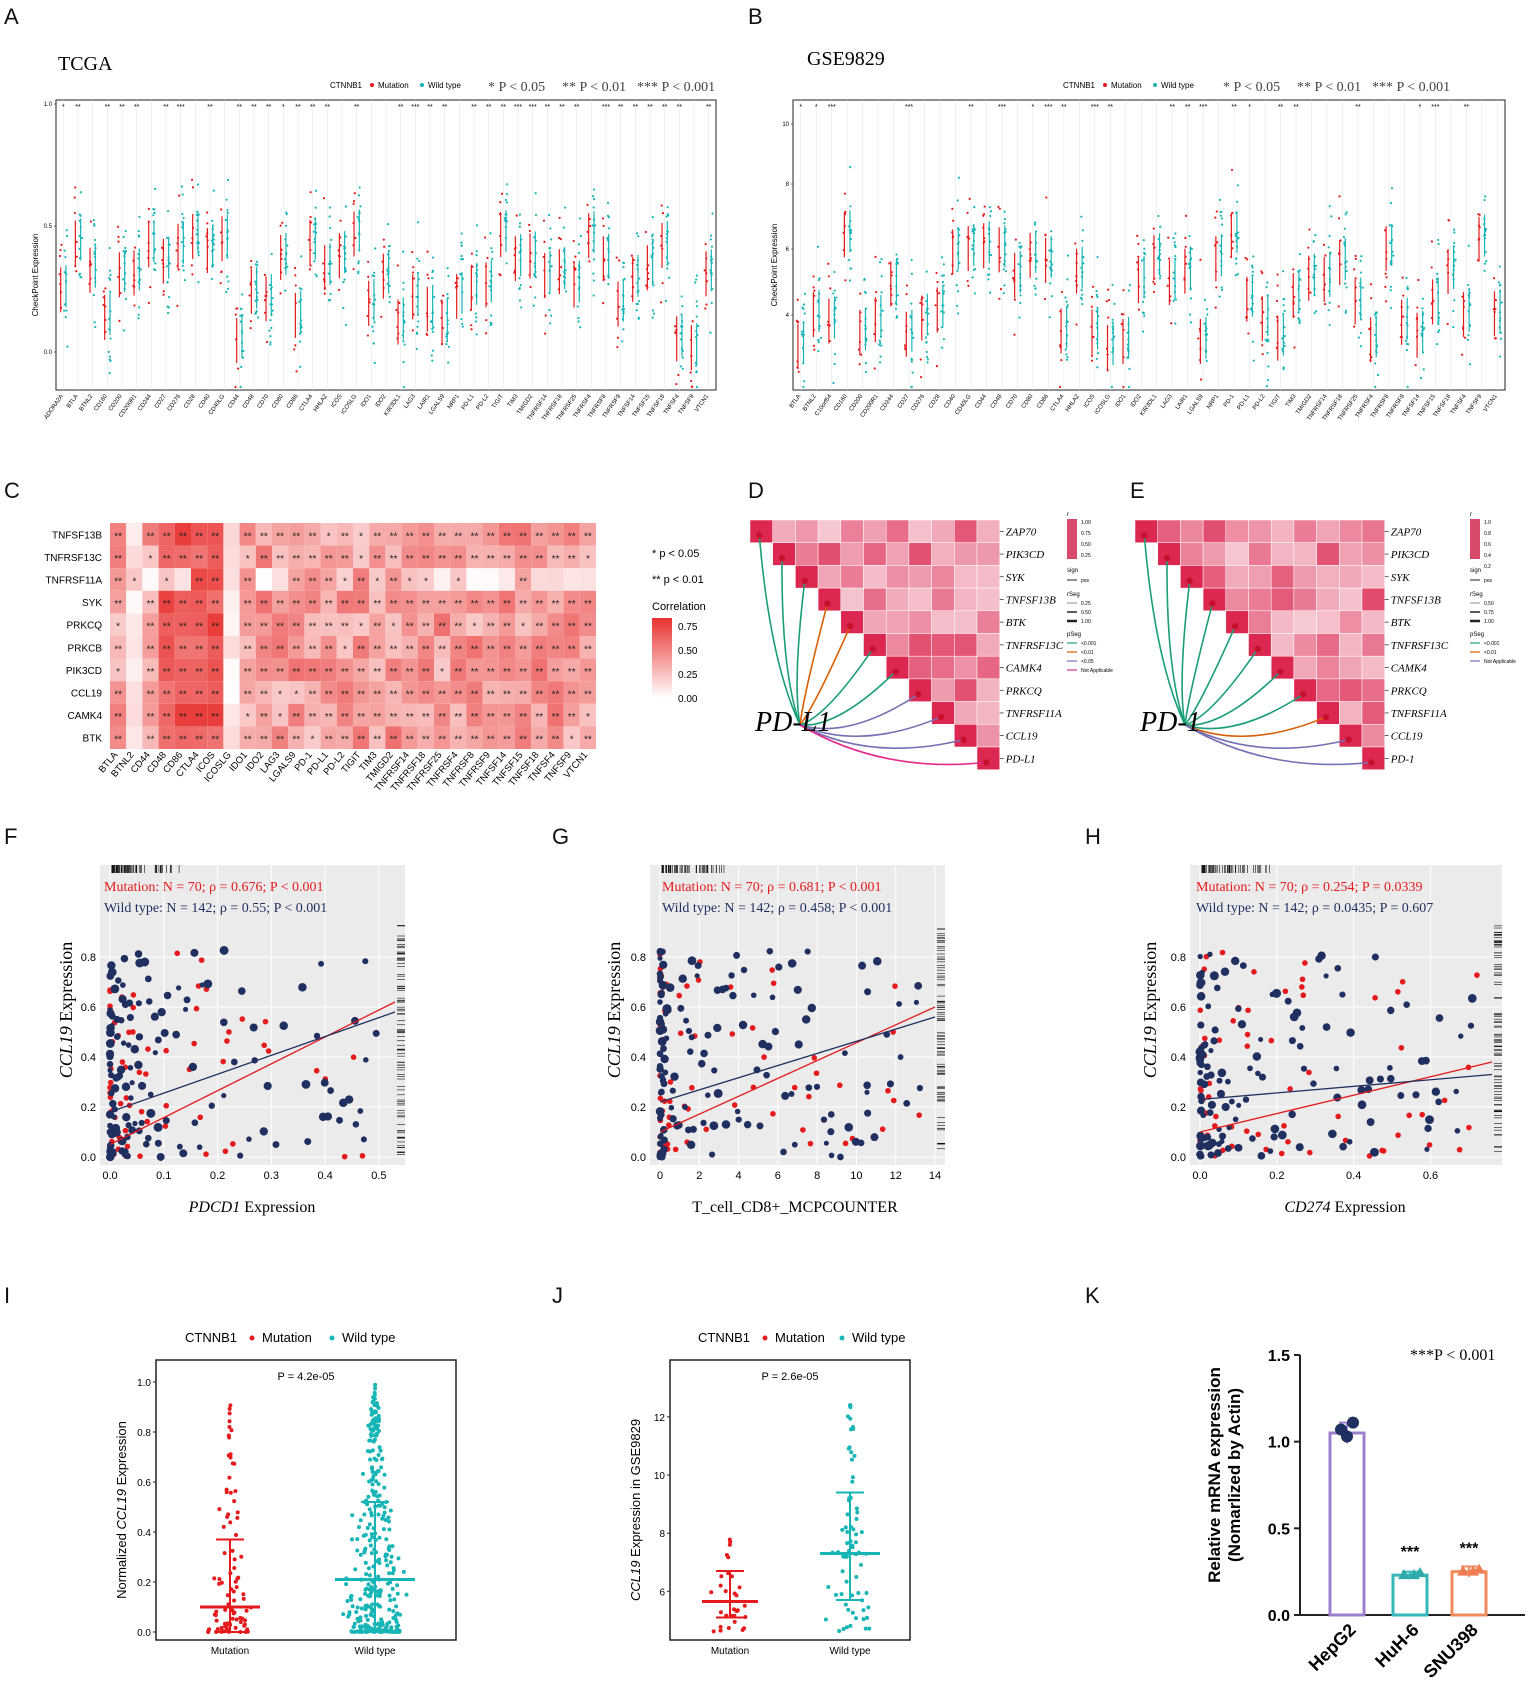 This screenshot has height=1697, width=1535. What do you see at coordinates (557, 1295) in the screenshot?
I see `panel-label-j: J` at bounding box center [557, 1295].